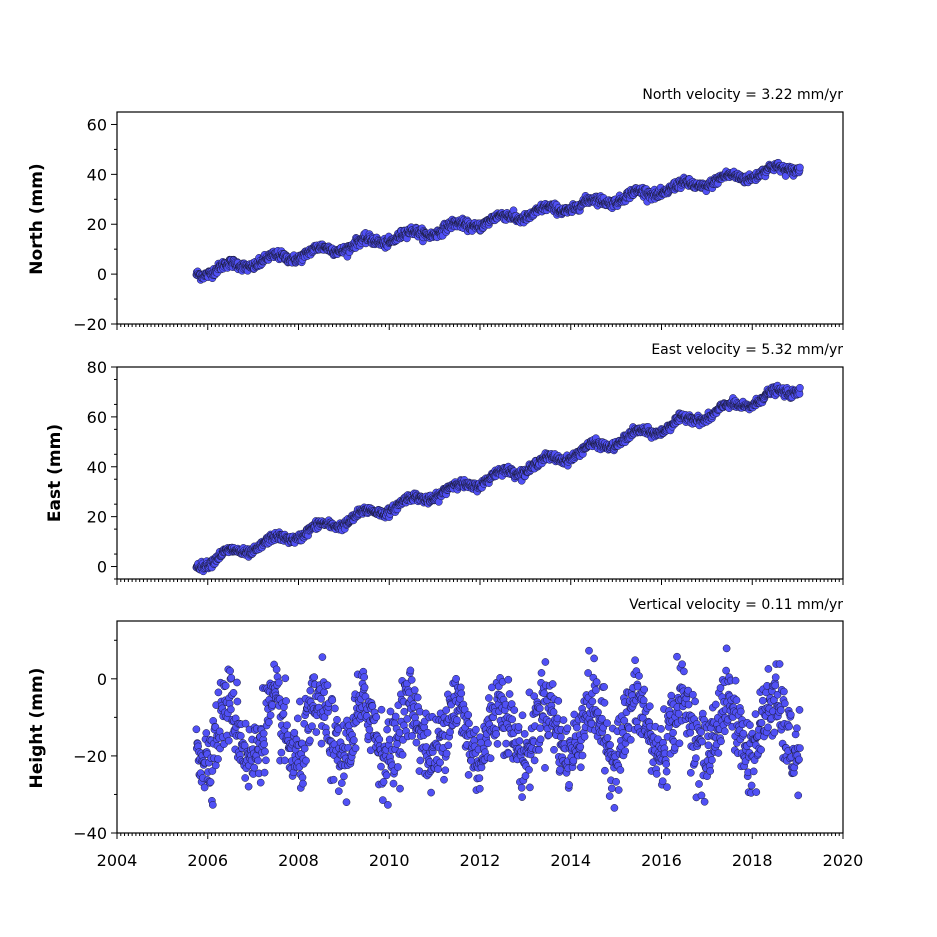 This screenshot has width=937, height=937. What do you see at coordinates (90, 833) in the screenshot?
I see `height-y-tick-label: −40` at bounding box center [90, 833].